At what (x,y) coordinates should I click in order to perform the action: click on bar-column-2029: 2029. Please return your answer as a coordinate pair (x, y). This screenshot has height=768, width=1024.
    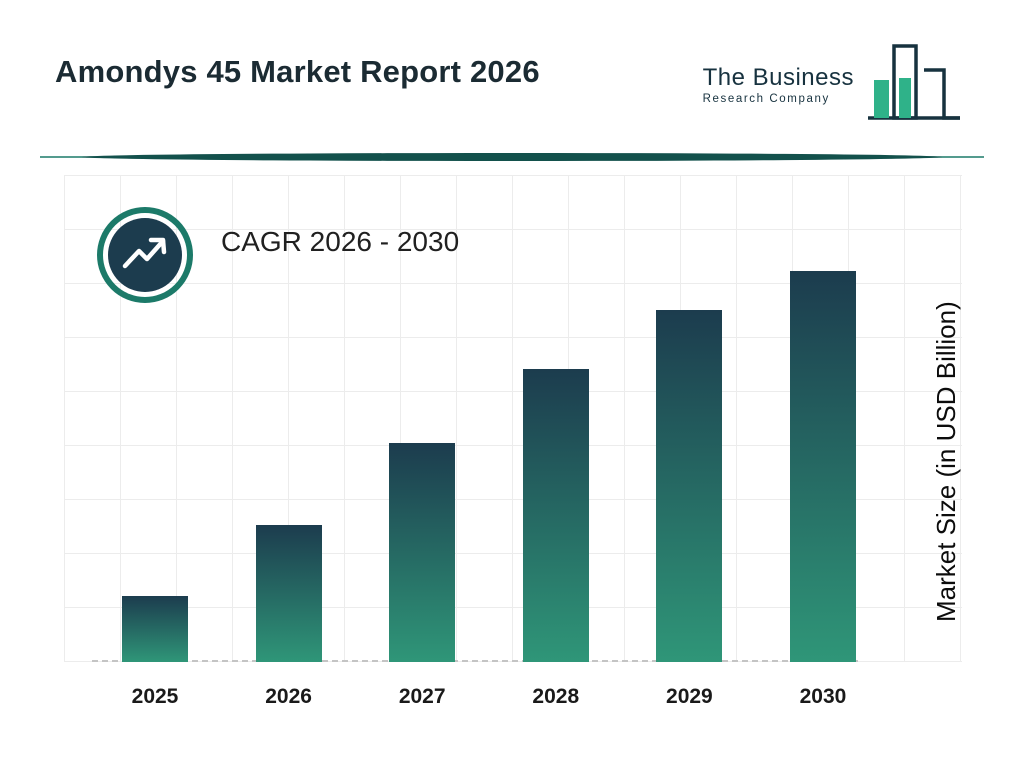
    Looking at the image, I should click on (689, 445).